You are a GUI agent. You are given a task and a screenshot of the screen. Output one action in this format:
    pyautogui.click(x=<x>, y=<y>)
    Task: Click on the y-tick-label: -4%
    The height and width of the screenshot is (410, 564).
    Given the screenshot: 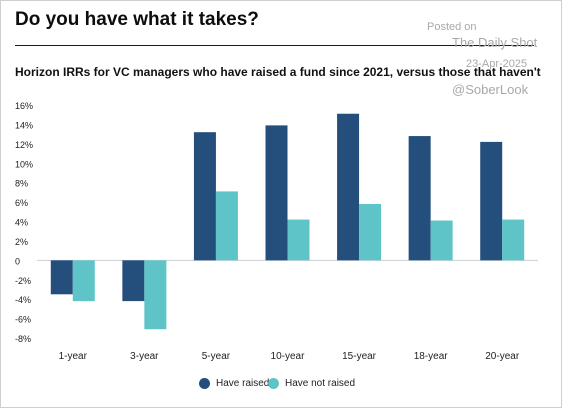 What is the action you would take?
    pyautogui.click(x=23, y=300)
    